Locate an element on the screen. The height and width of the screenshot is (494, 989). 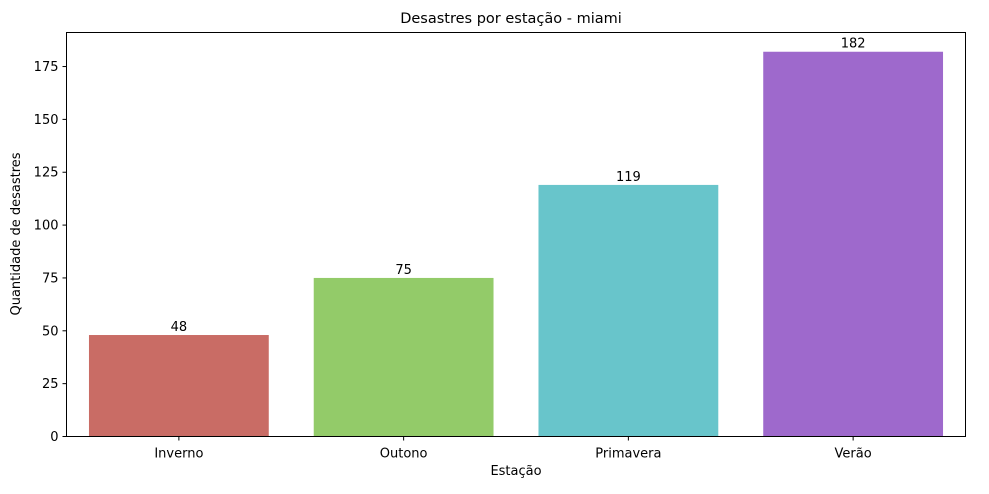
y-axis-label: Quantidade de desastres is located at coordinates (16, 233).